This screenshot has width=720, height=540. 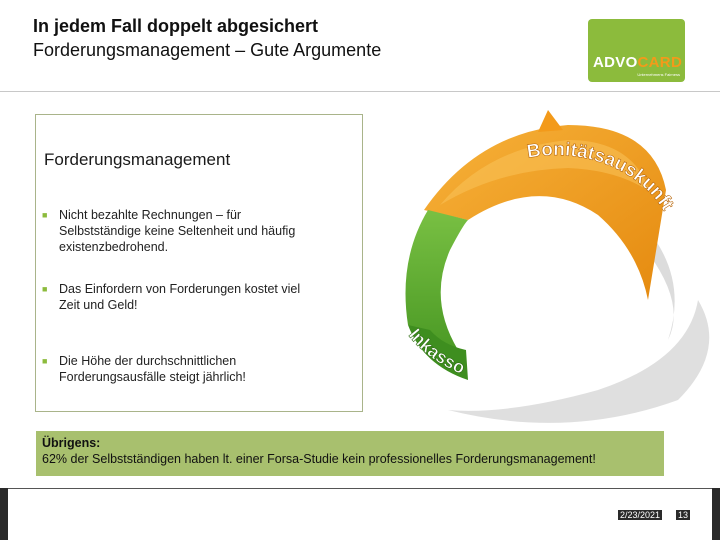 What do you see at coordinates (683, 515) in the screenshot?
I see `footer-page-number: 13` at bounding box center [683, 515].